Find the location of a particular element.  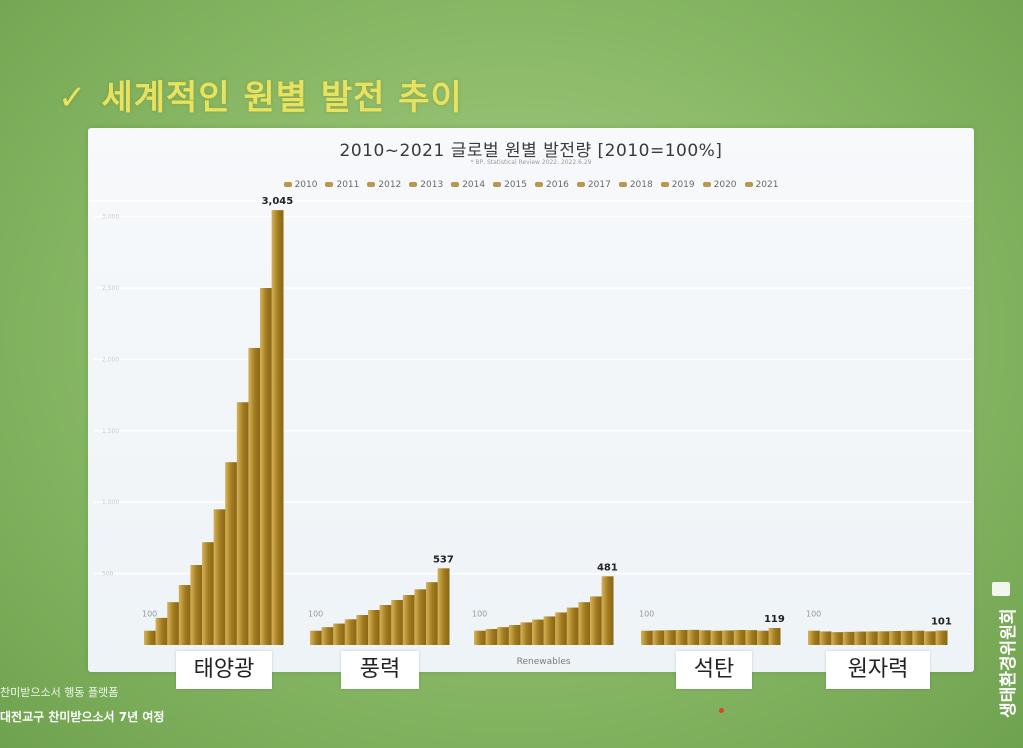

bar-태양광-2010 is located at coordinates (150, 637).